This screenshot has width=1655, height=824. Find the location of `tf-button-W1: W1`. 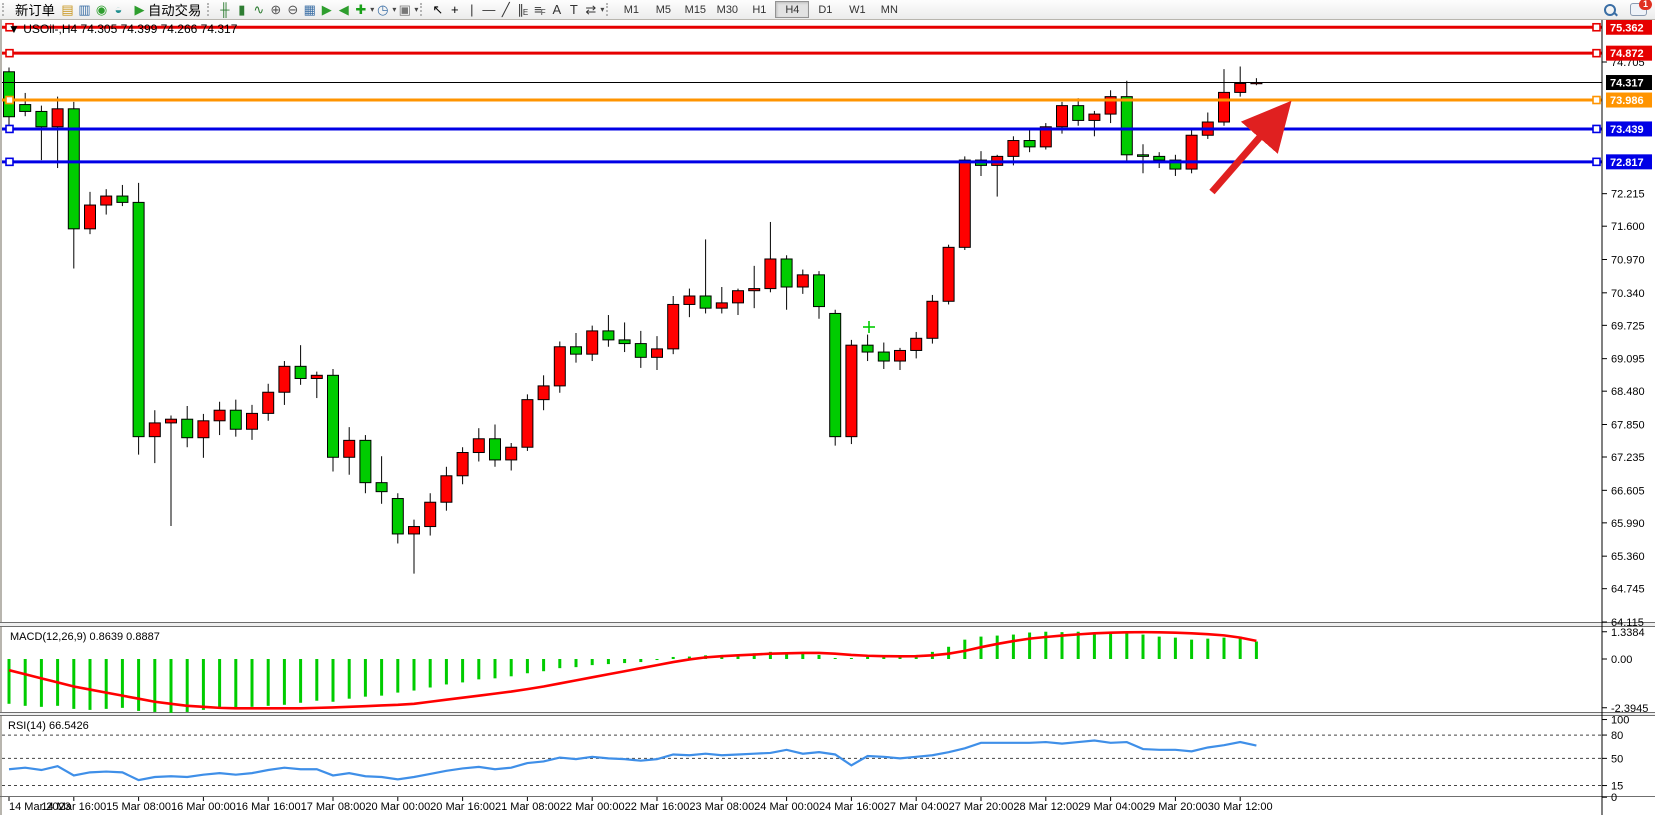

tf-button-W1: W1 is located at coordinates (857, 9).